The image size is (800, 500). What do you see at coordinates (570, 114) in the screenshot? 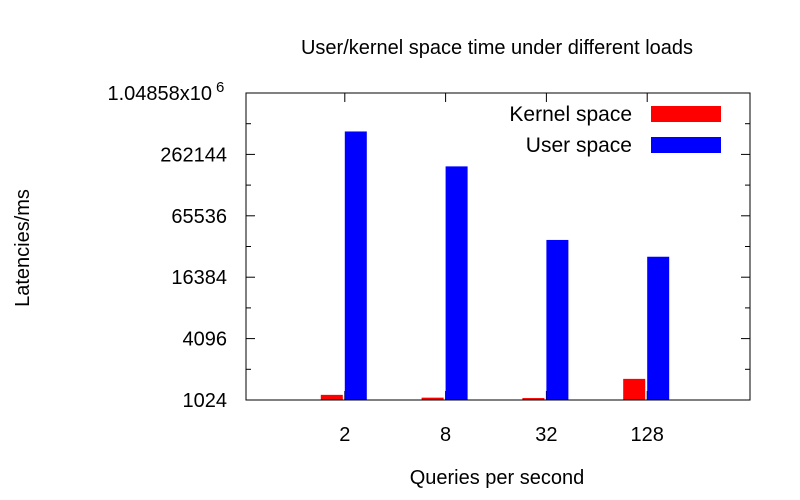
I see `legend-label: Kernel space` at bounding box center [570, 114].